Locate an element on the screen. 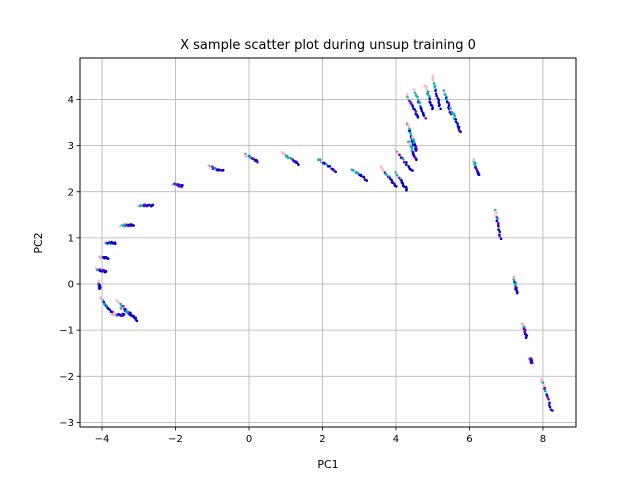 This screenshot has height=480, width=640. y-tick-label: −2 is located at coordinates (66, 377).